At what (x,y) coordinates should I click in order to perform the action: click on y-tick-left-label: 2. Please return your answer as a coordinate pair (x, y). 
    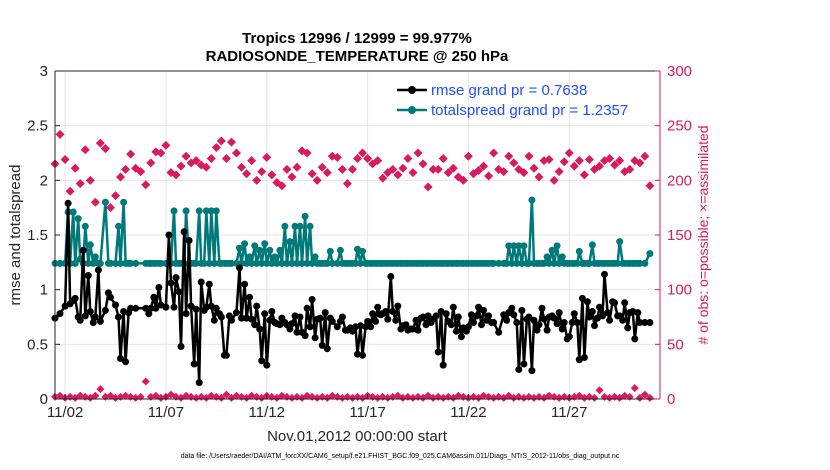
    Looking at the image, I should click on (44, 180).